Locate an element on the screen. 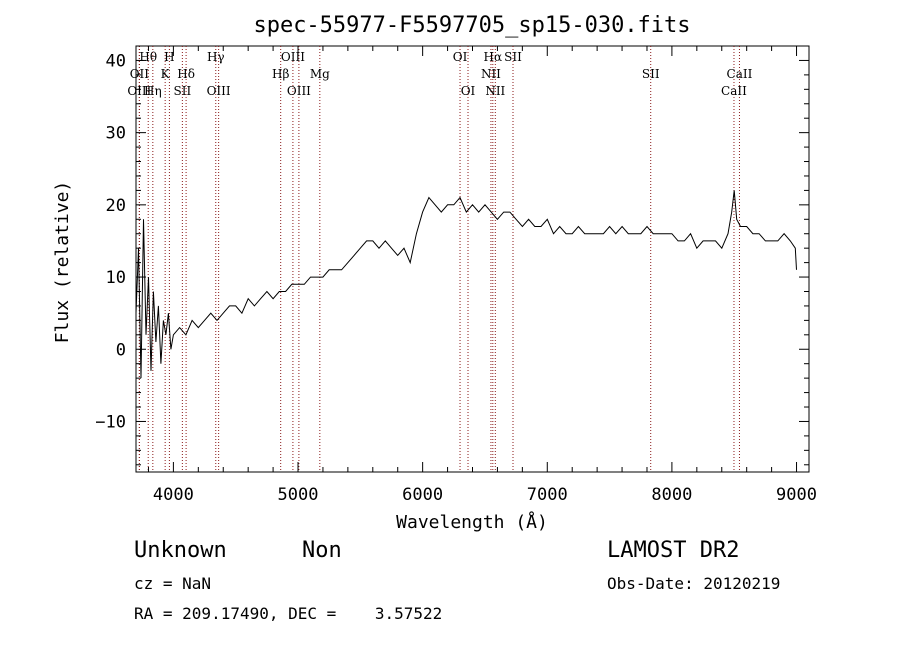  y-tick-label: 30 is located at coordinates (116, 134).